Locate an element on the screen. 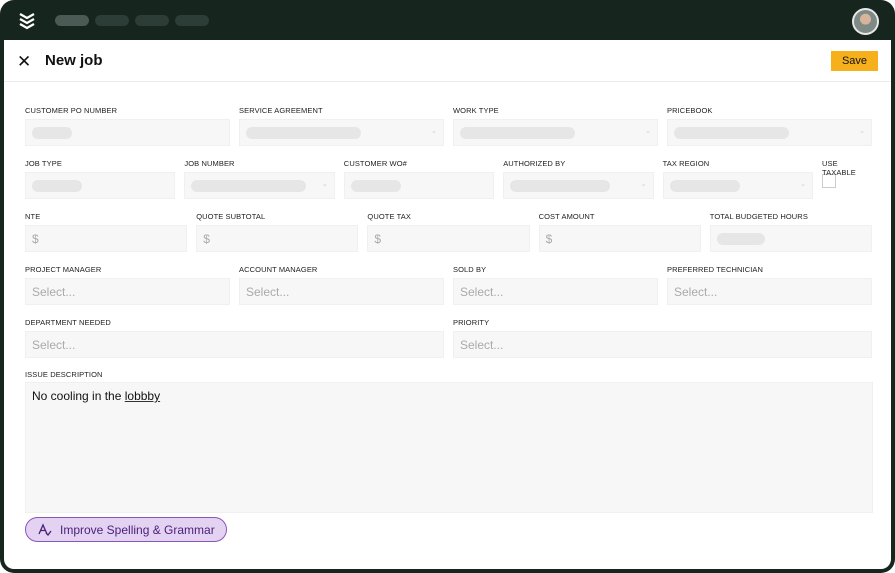 This screenshot has width=895, height=573. field-label: TOTAL BUDGETED HOURS is located at coordinates (758, 216).